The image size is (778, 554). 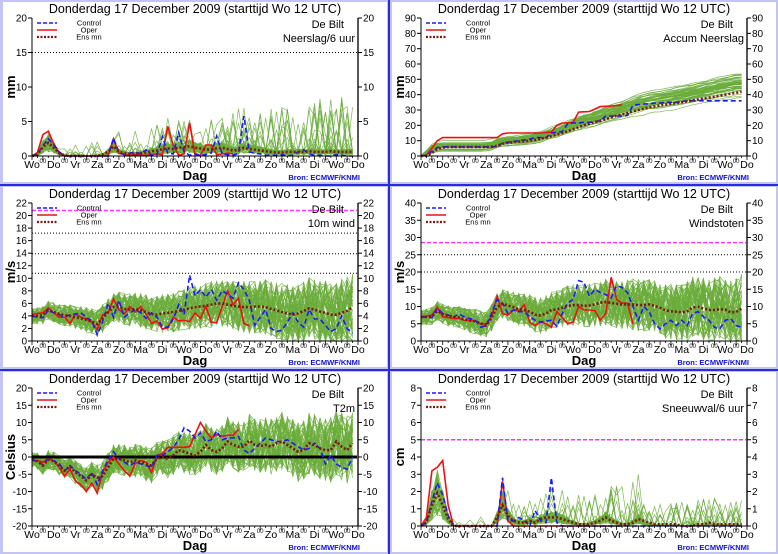 What do you see at coordinates (582, 314) in the screenshot?
I see `series-ens-mn` at bounding box center [582, 314].